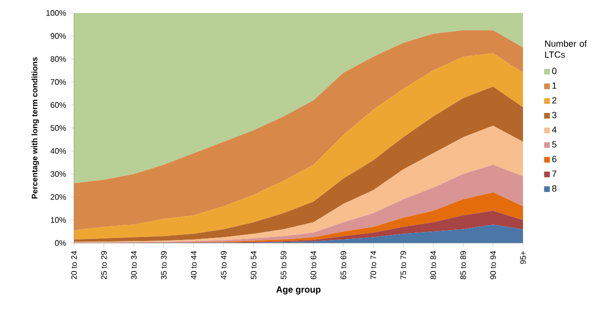  Describe the element at coordinates (554, 100) in the screenshot. I see `legend-label: 2` at that location.